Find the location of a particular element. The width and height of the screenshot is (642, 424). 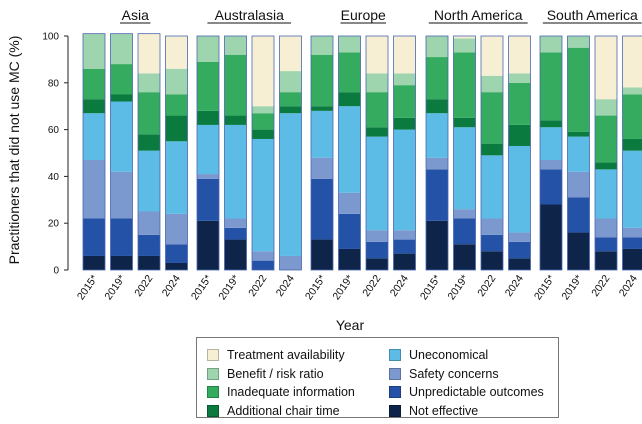

bar-2015 is located at coordinates (437, 153).